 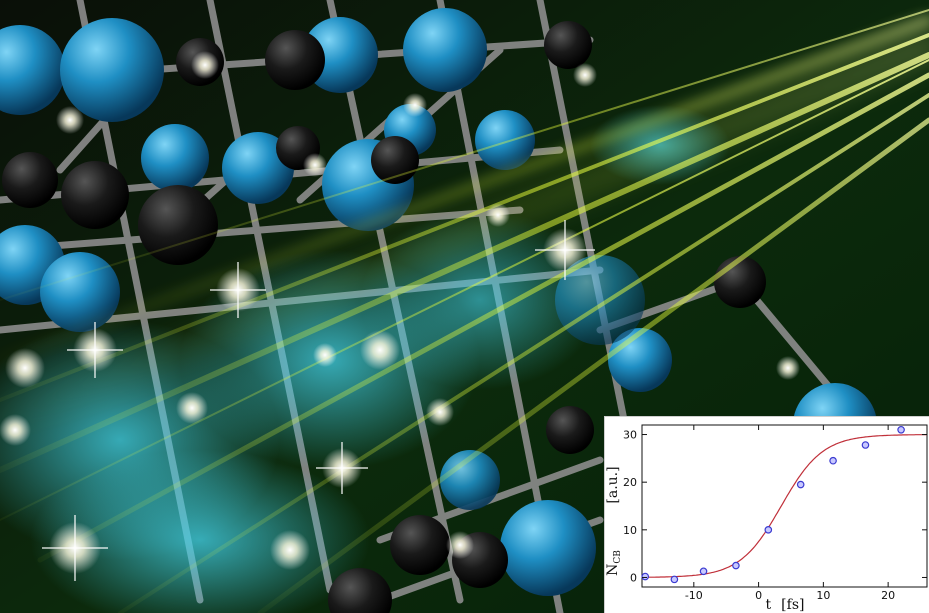 What do you see at coordinates (785, 605) in the screenshot?
I see `x-axis-label: t [fs]` at bounding box center [785, 605].